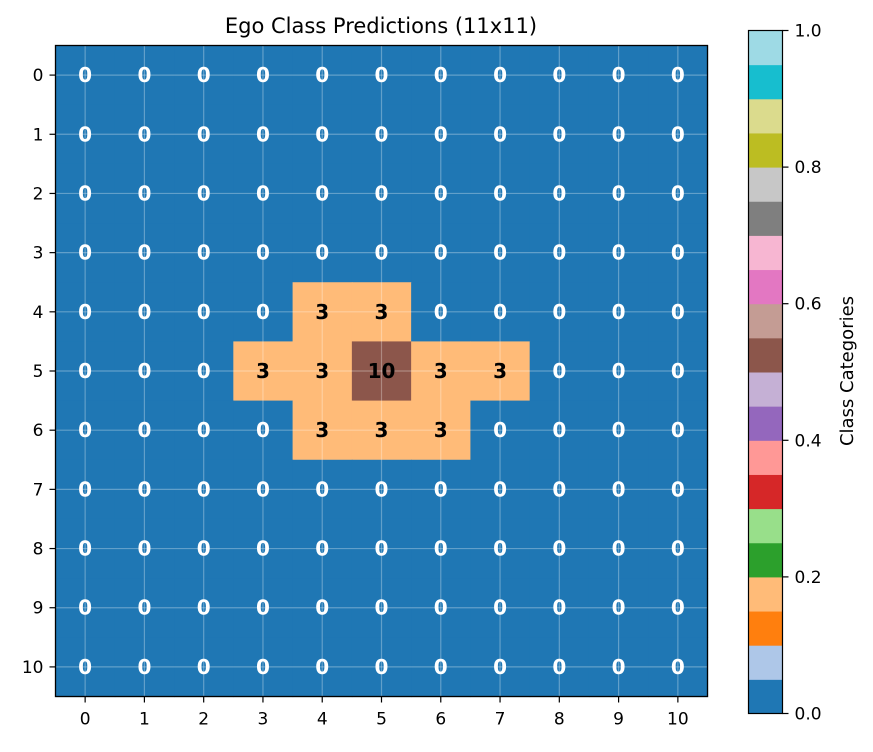  What do you see at coordinates (847, 371) in the screenshot?
I see `colorbar-label: Class Categories` at bounding box center [847, 371].